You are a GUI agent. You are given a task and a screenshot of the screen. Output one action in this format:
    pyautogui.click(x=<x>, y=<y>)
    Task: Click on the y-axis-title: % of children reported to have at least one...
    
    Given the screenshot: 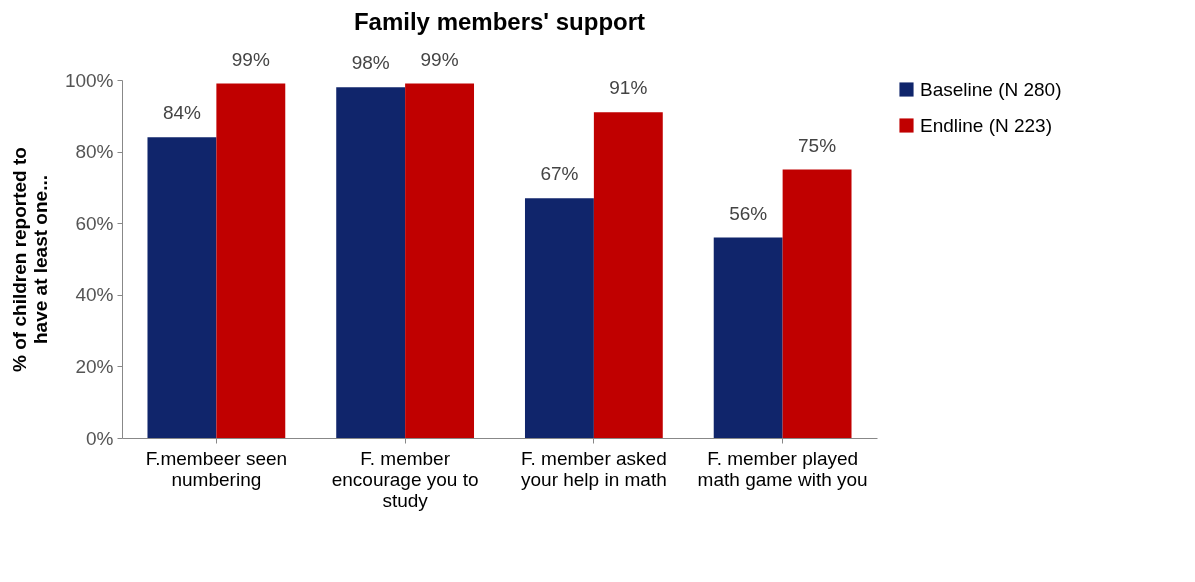 What is the action you would take?
    pyautogui.click(x=29, y=259)
    